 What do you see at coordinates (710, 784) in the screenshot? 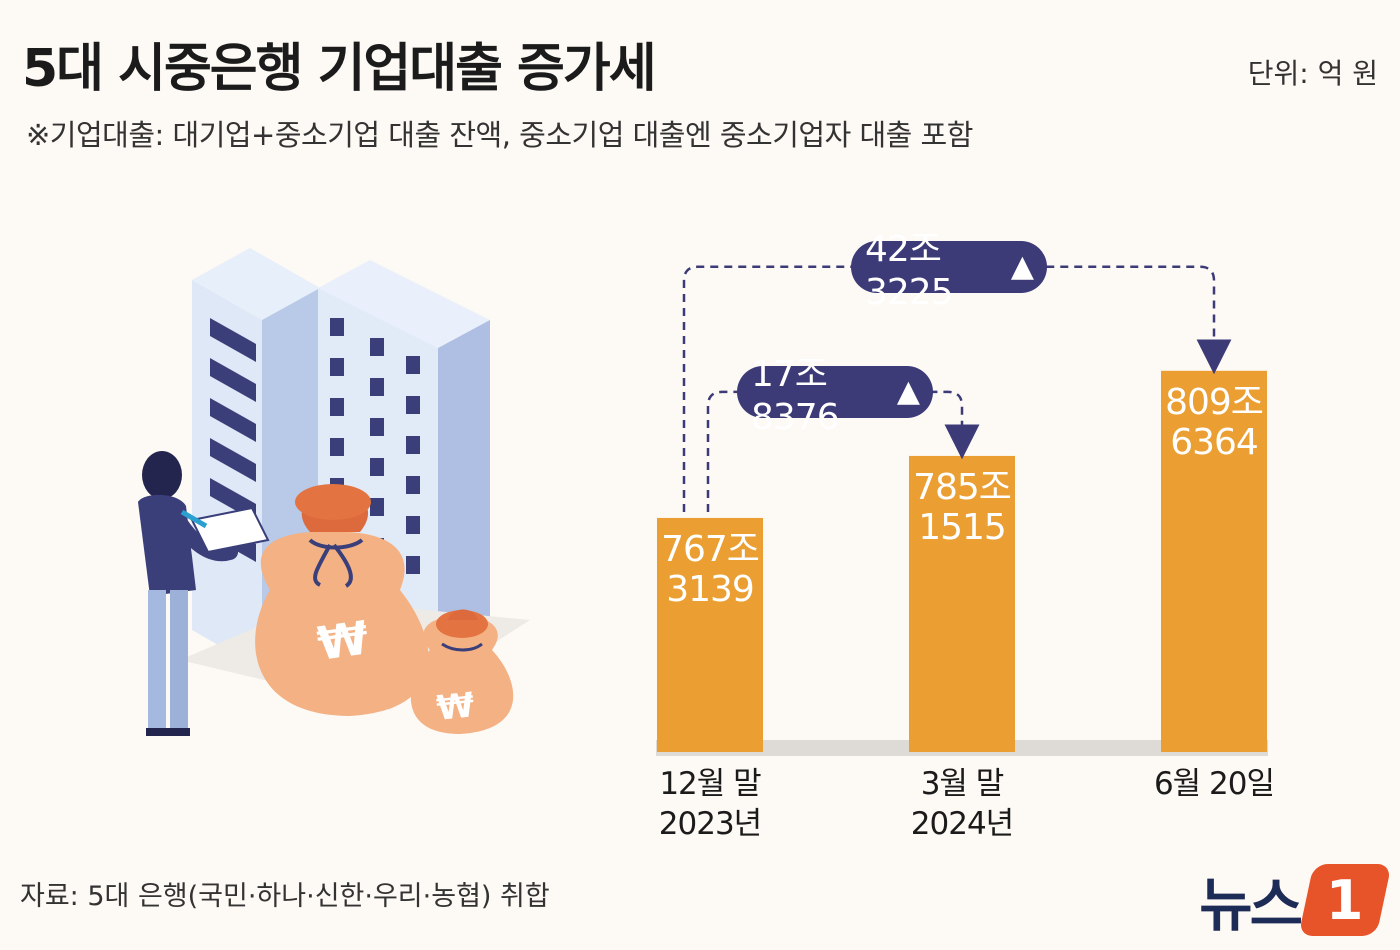
I see `x-label-line1: 12월 말` at bounding box center [710, 784].